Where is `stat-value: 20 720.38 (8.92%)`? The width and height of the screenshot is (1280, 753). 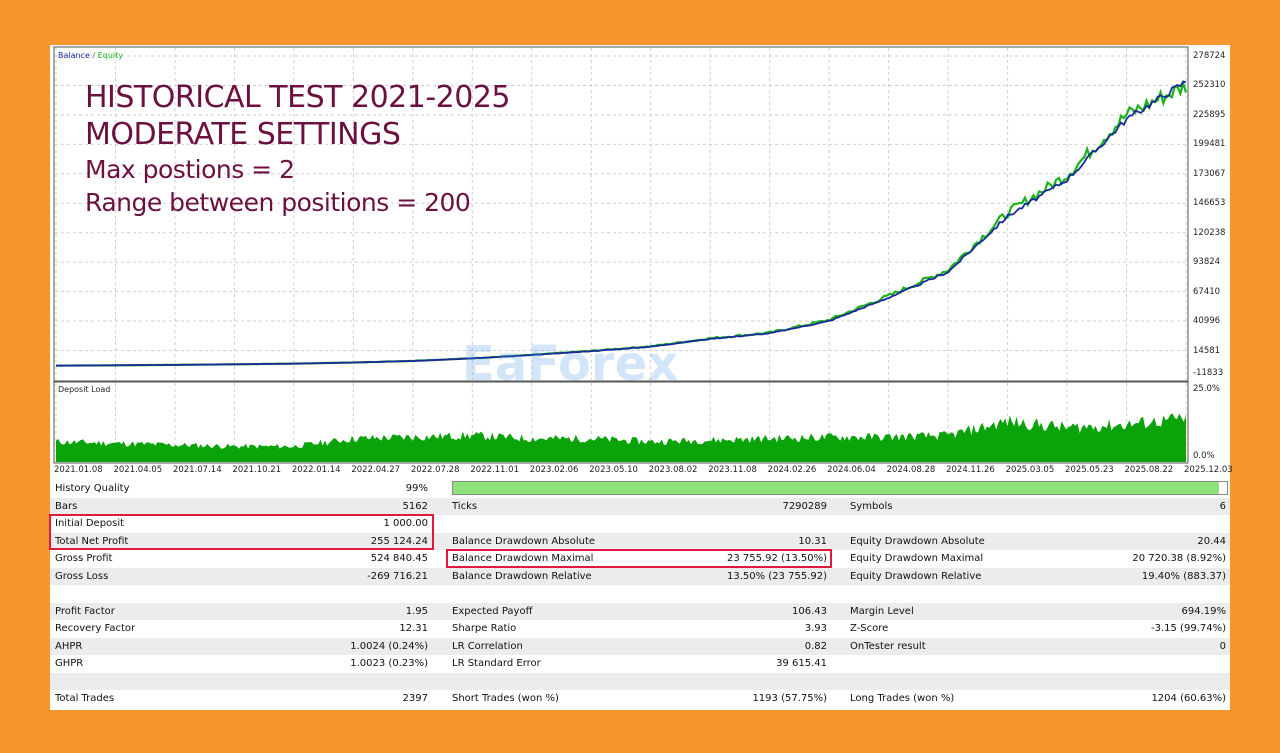
stat-value: 20 720.38 (8.92%) is located at coordinates (1179, 558).